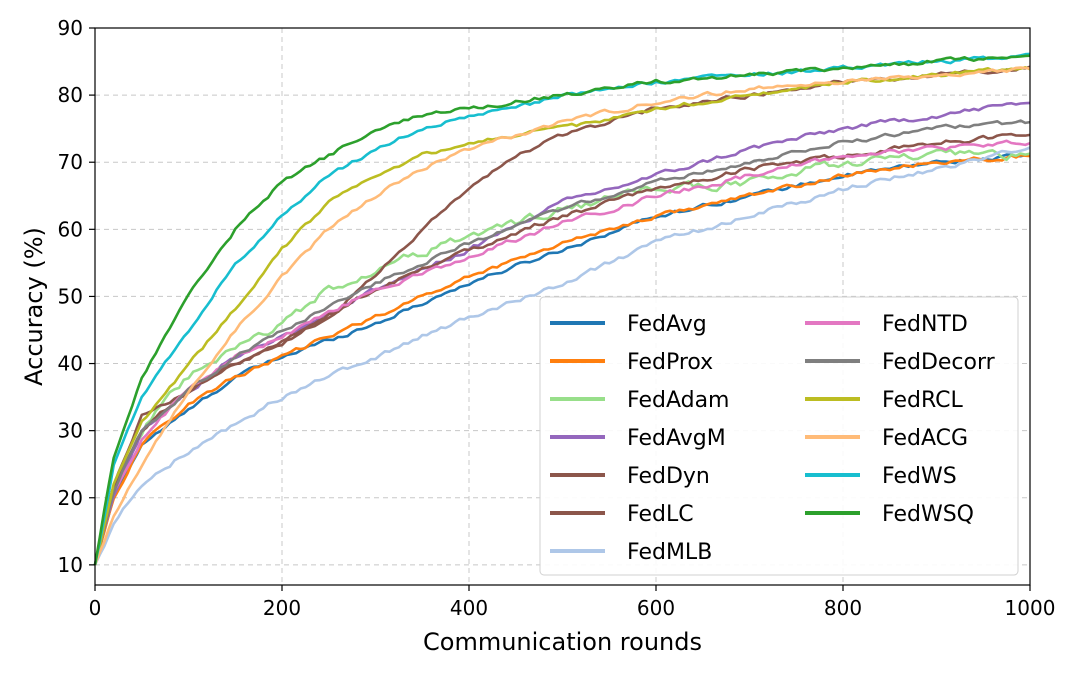 The width and height of the screenshot is (1080, 675). I want to click on legend-item: FedACG, so click(886, 438).